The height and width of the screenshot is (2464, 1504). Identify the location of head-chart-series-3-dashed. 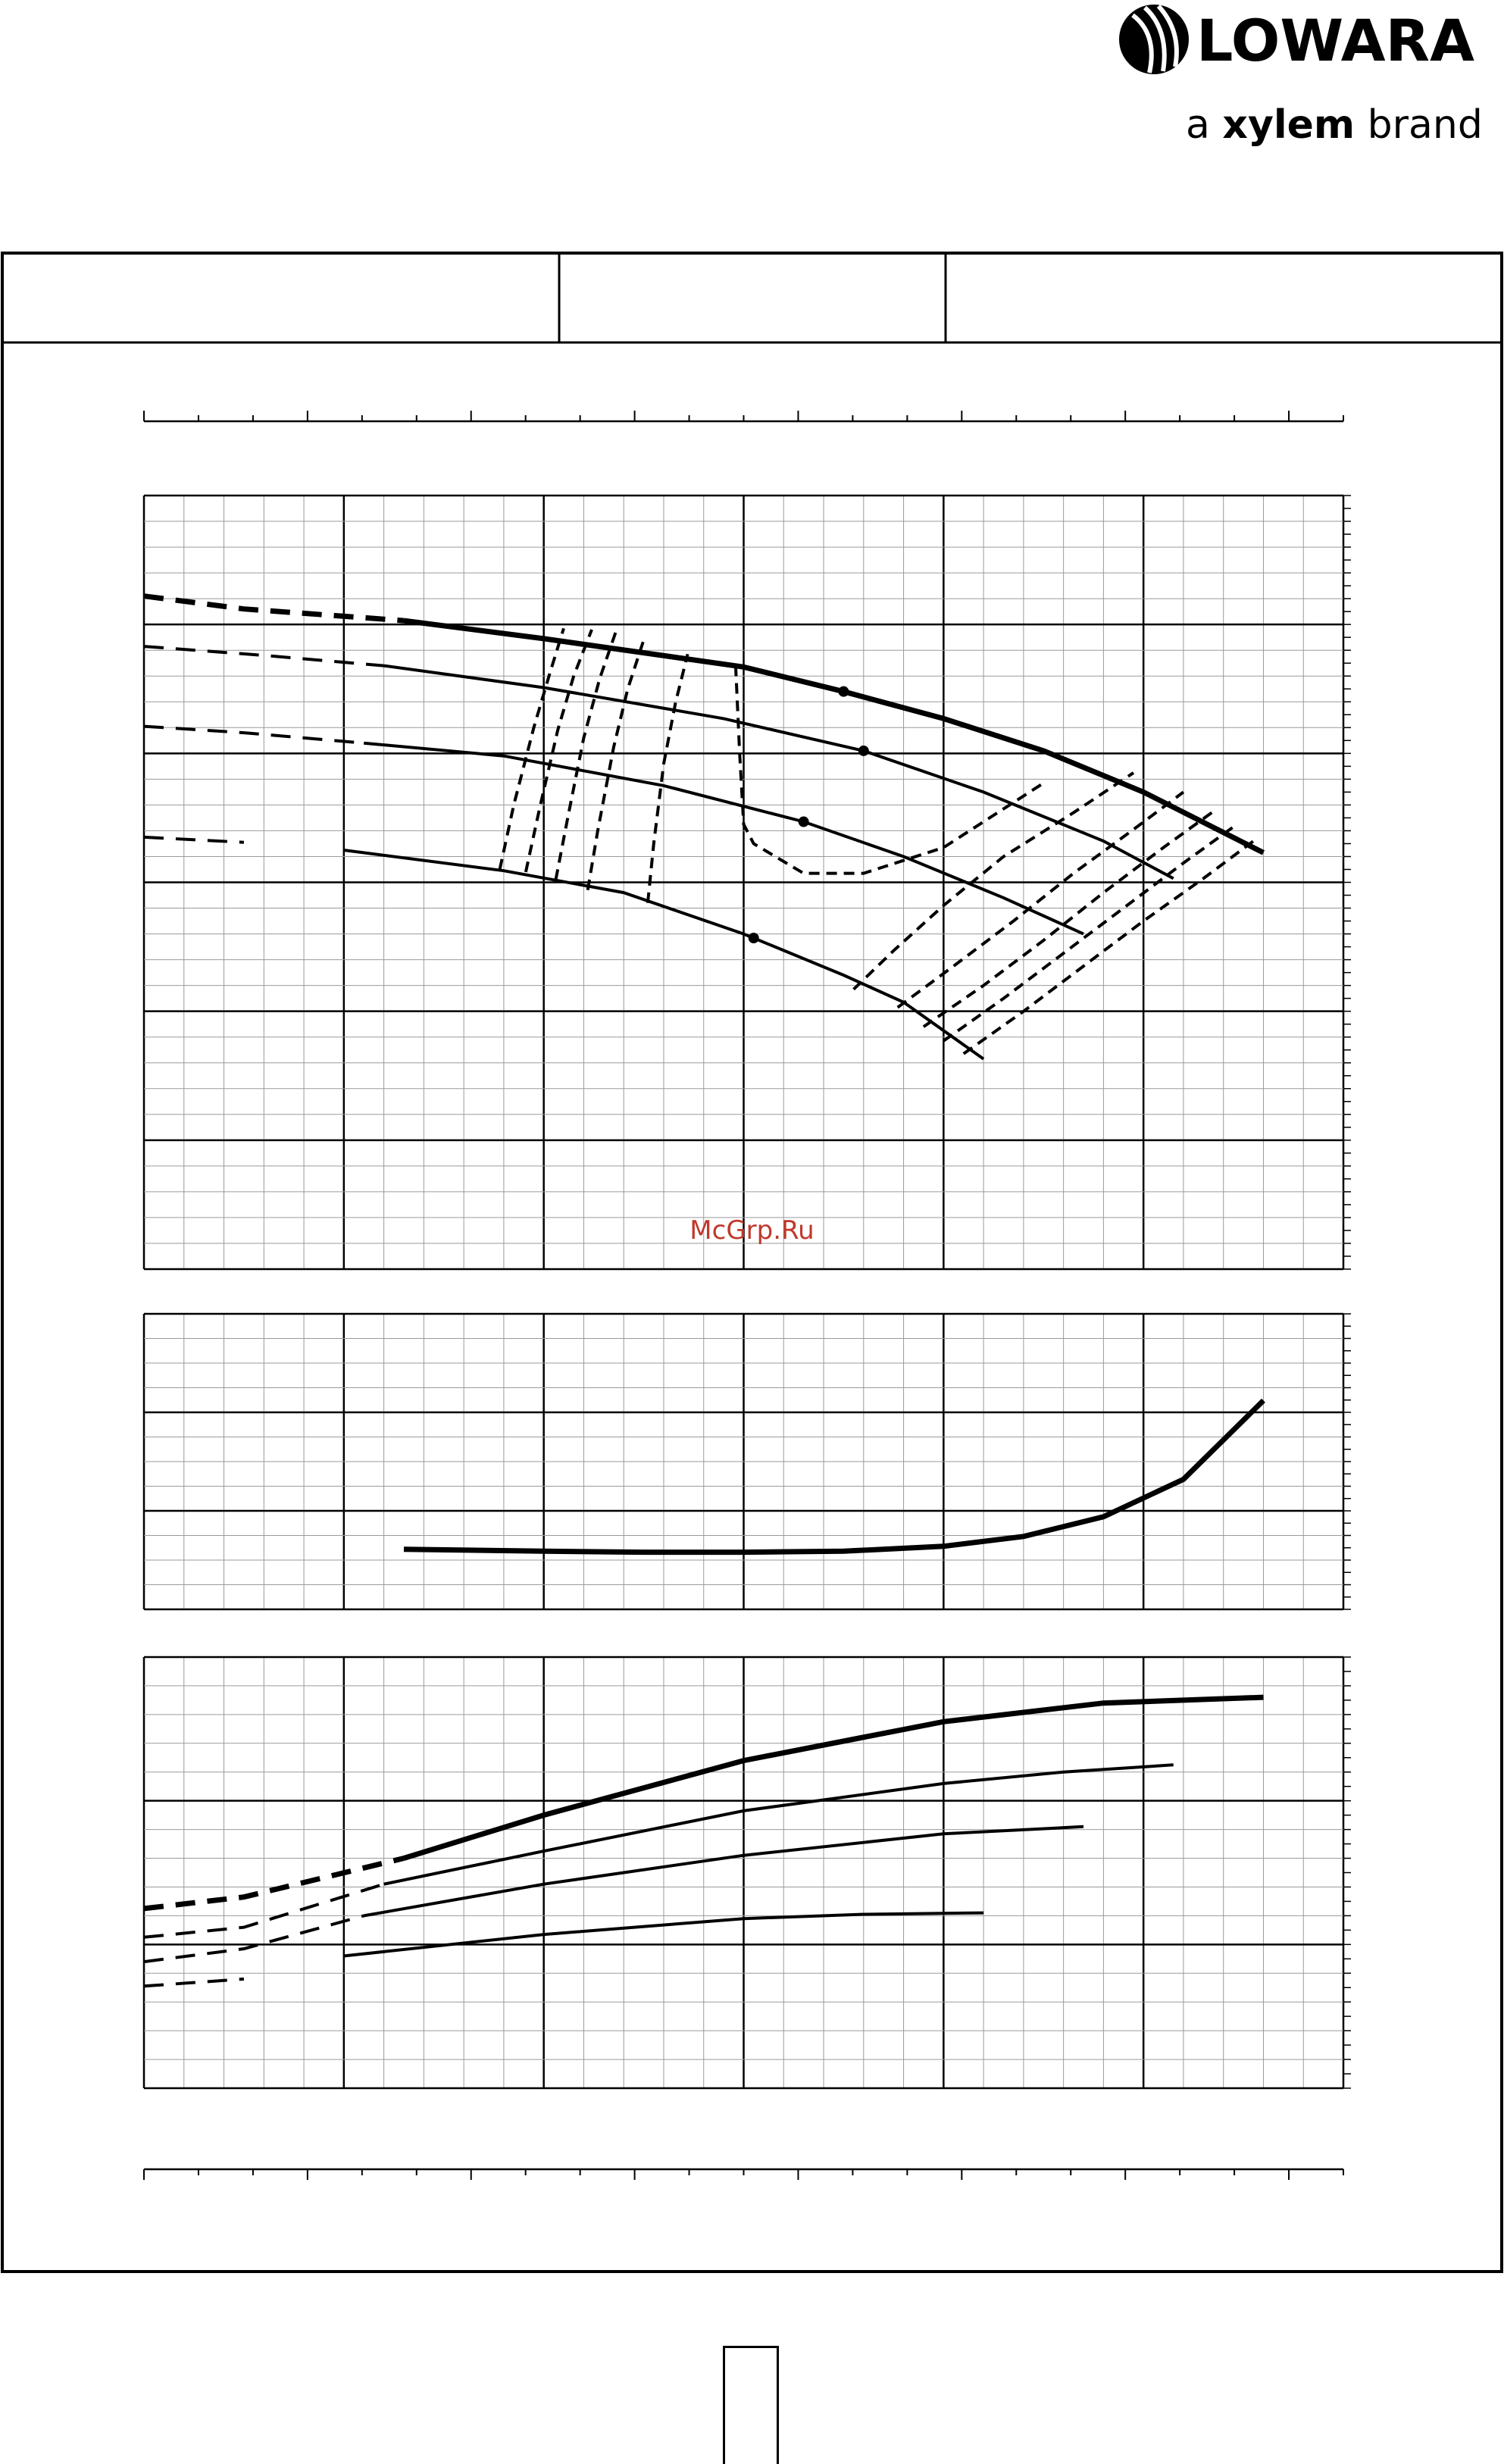
(194, 839).